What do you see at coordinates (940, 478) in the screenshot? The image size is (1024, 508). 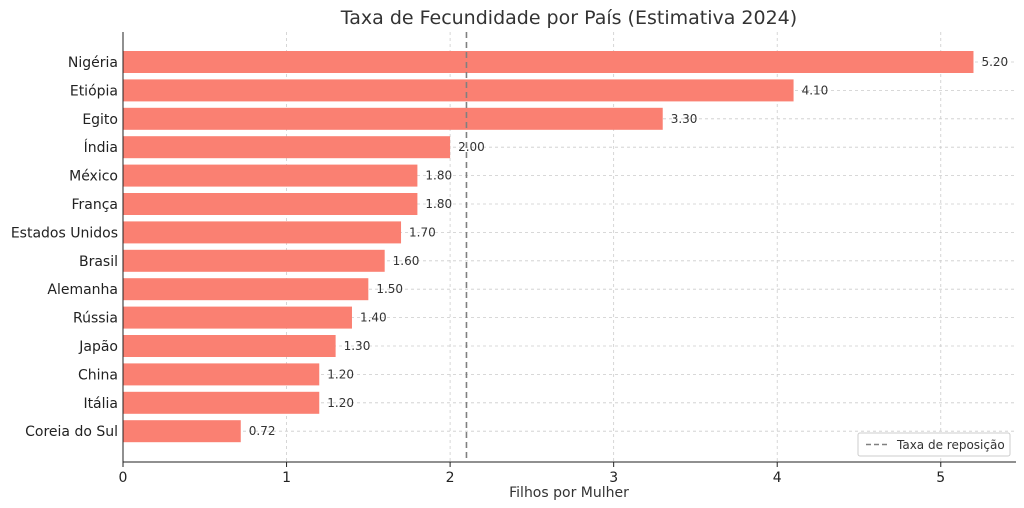 I see `x-tick-label: 5` at bounding box center [940, 478].